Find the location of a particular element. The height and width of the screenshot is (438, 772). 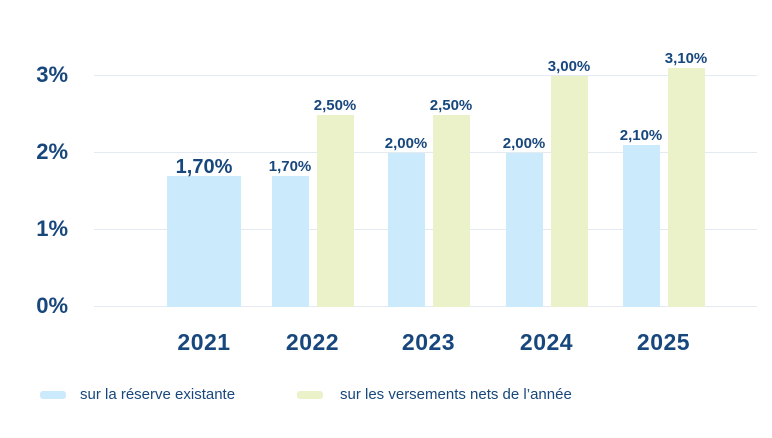

x-axis-tick-label-2024: 2024 is located at coordinates (546, 342).